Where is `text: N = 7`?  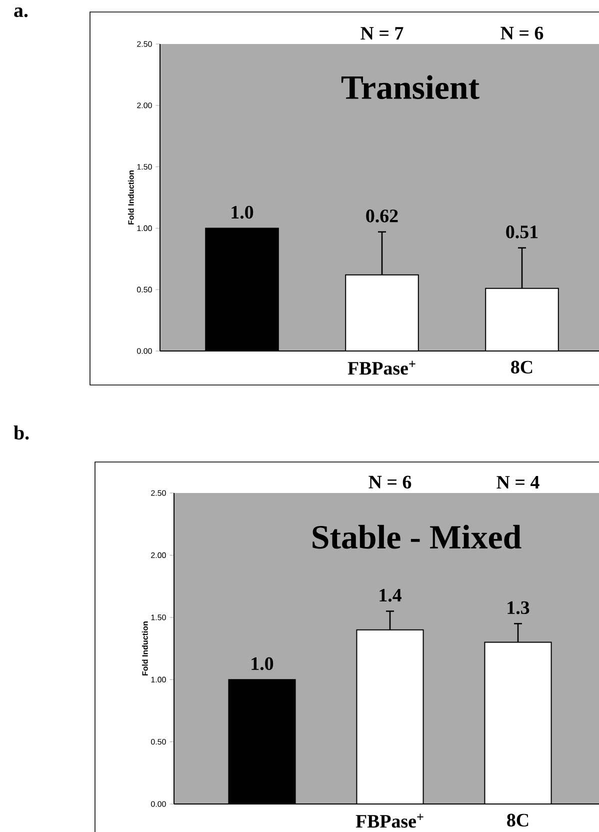 text: N = 7 is located at coordinates (382, 33).